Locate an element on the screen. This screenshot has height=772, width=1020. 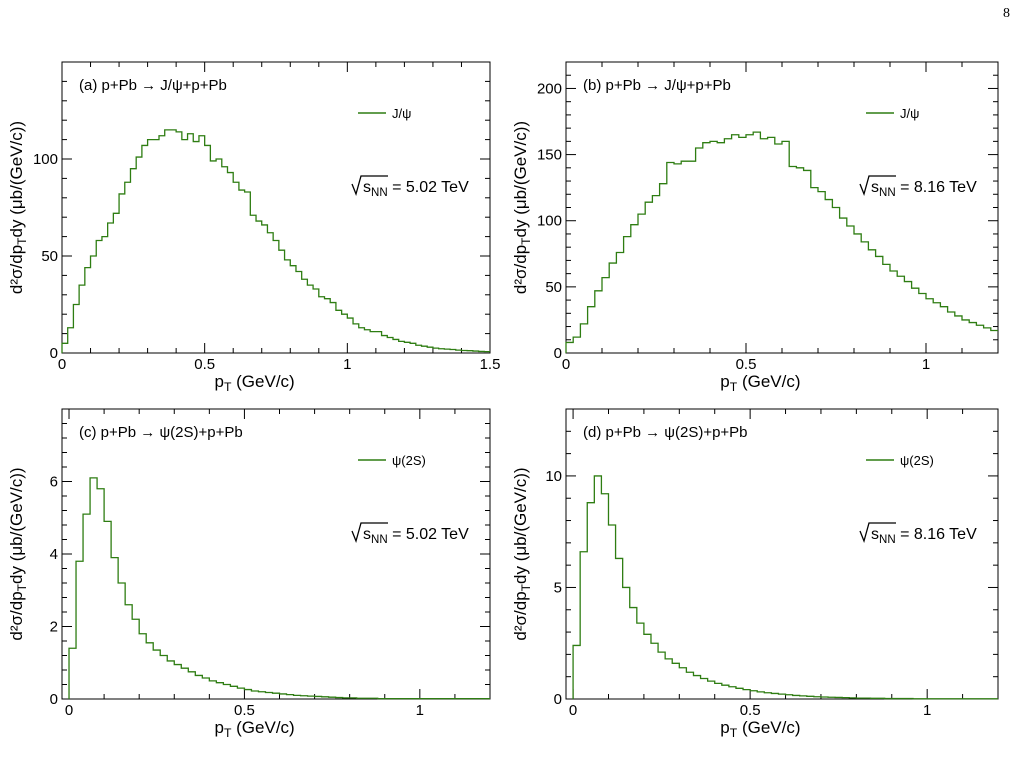
y-tick-label: 10 is located at coordinates (553, 476).